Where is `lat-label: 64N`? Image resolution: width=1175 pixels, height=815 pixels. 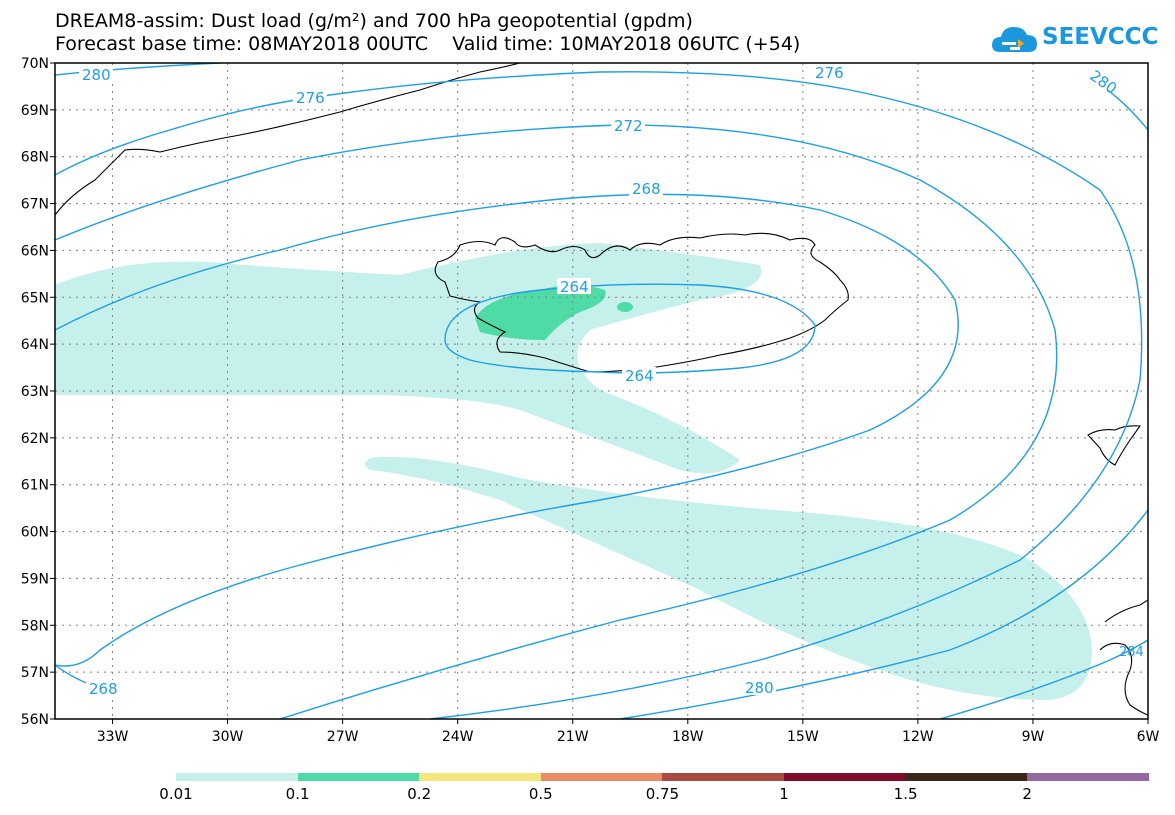 lat-label: 64N is located at coordinates (35, 345).